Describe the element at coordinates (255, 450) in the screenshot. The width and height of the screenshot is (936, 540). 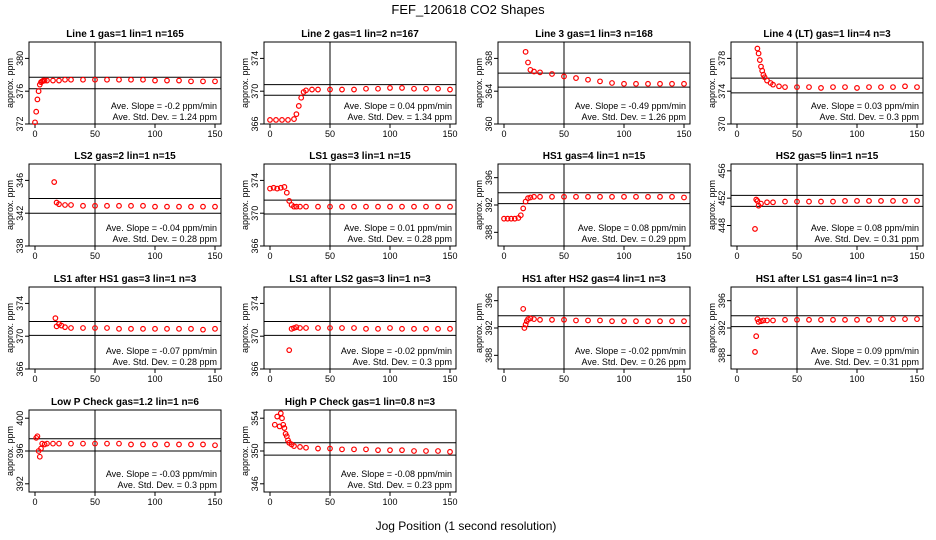
I see `y-tick-label: 350` at that location.